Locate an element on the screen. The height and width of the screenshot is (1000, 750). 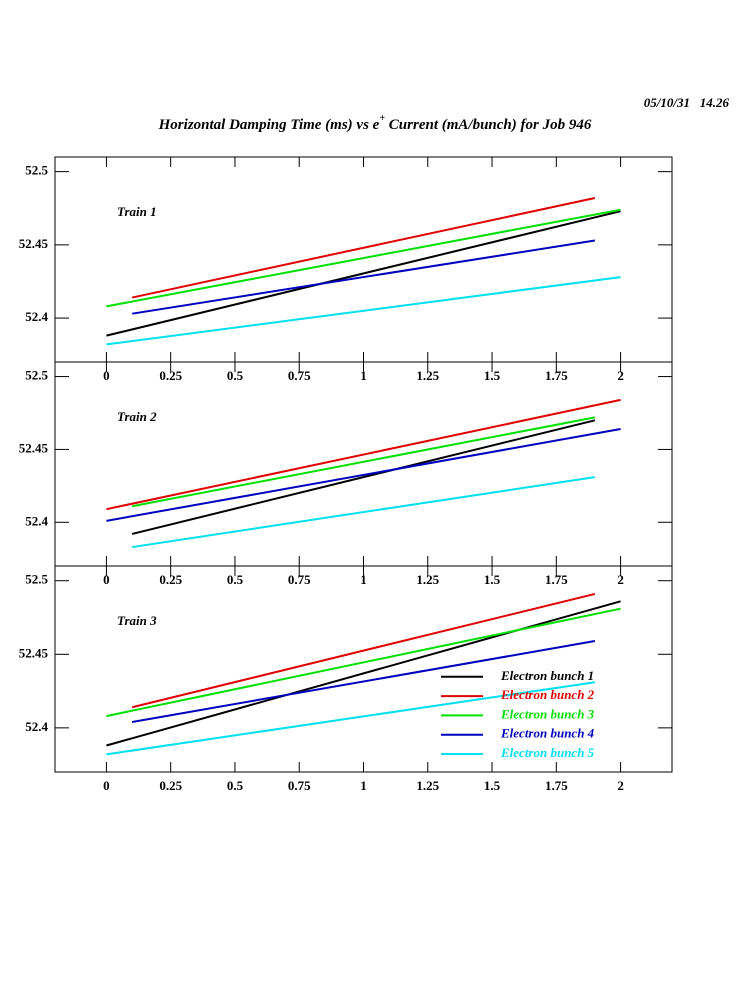
legend-label: Electron bunch 1 is located at coordinates (547, 675).